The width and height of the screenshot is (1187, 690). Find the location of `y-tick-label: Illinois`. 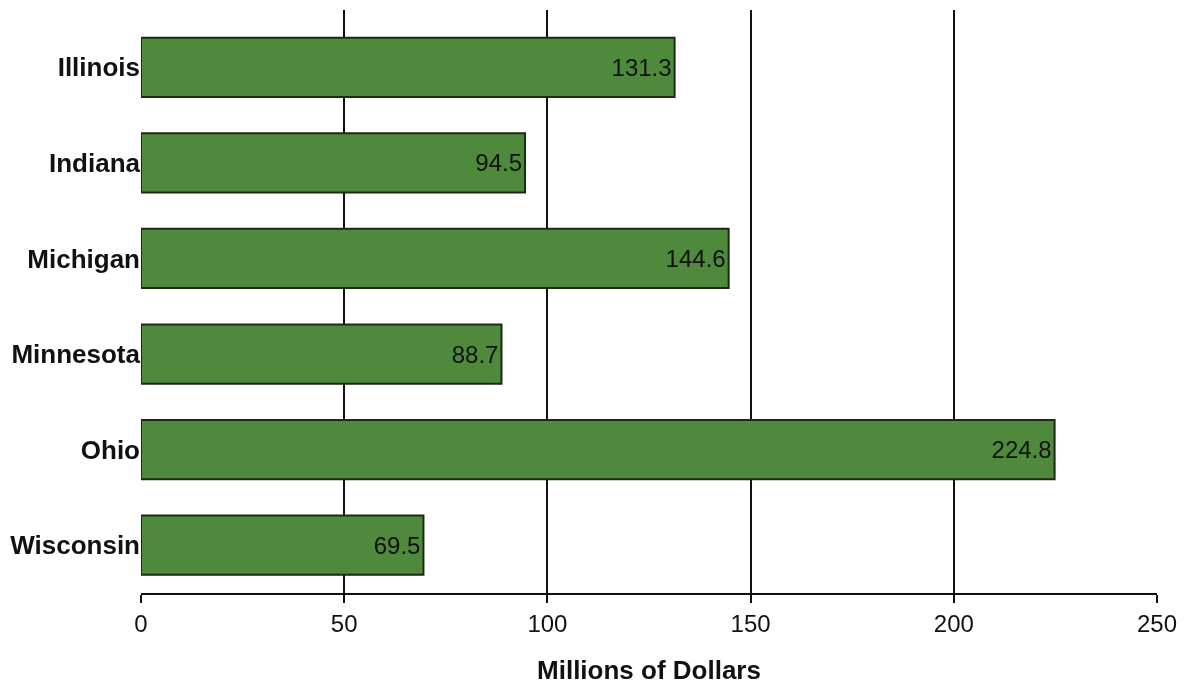

y-tick-label: Illinois is located at coordinates (98, 67).